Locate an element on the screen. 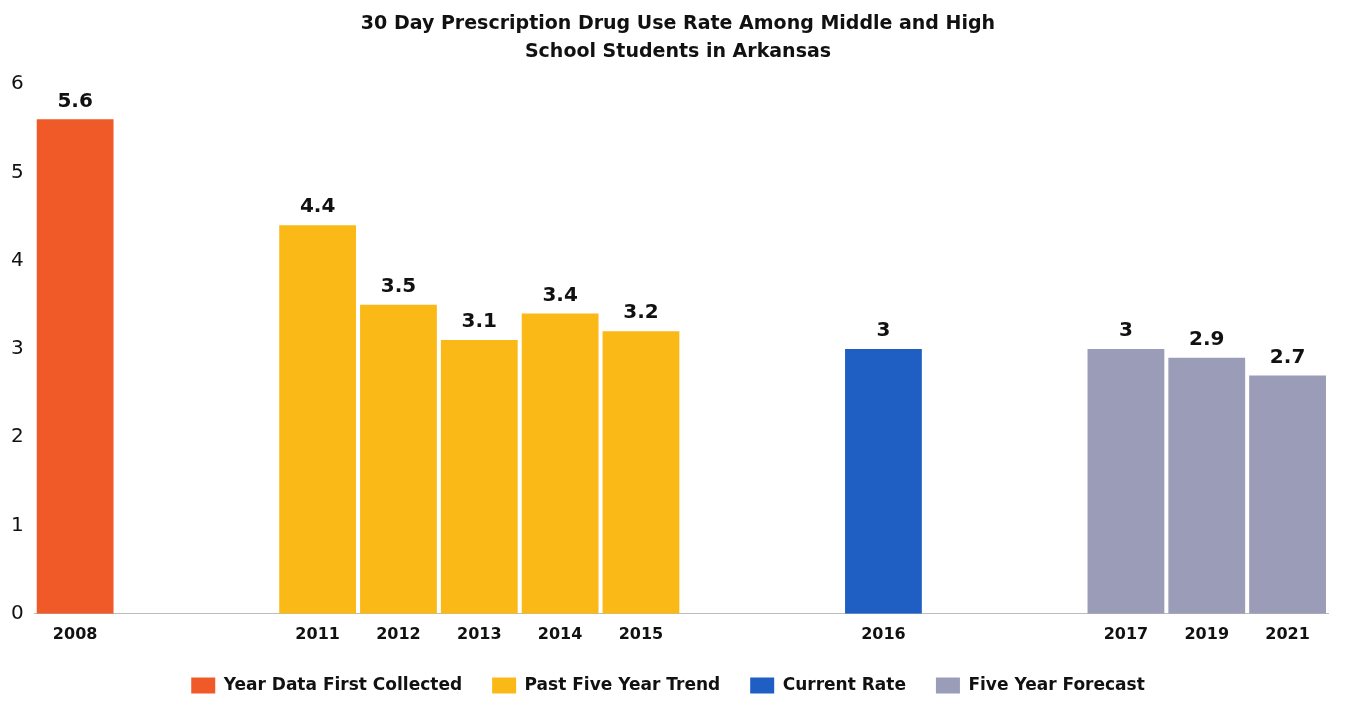  x-tick-label: 2016 is located at coordinates (883, 633).